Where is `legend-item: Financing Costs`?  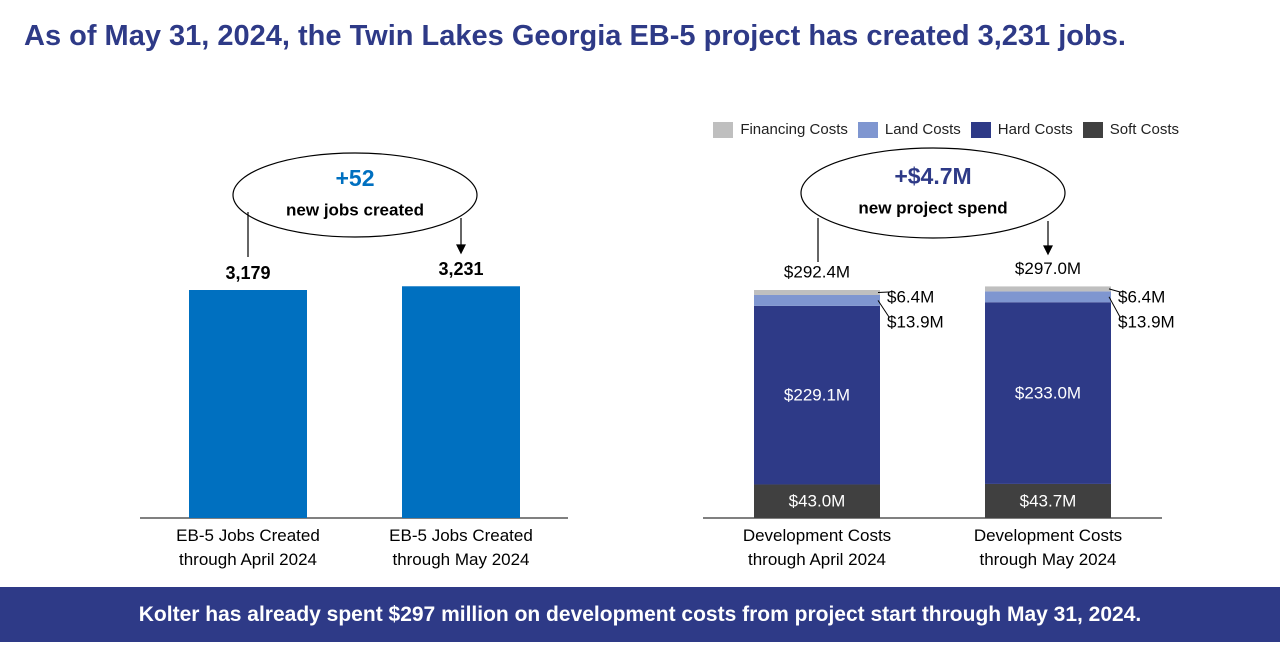
legend-item: Financing Costs is located at coordinates (780, 129).